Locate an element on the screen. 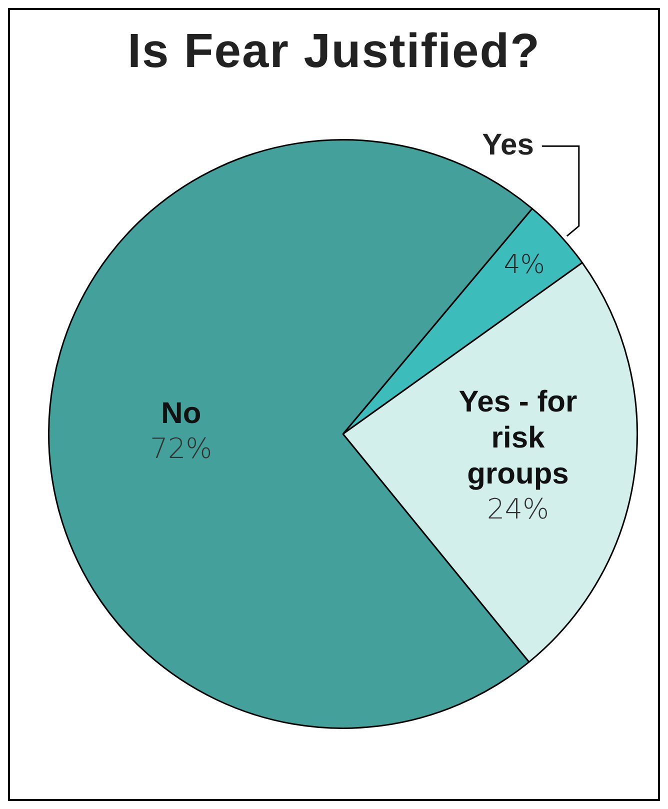 The height and width of the screenshot is (809, 668). slice-label: No is located at coordinates (181, 413).